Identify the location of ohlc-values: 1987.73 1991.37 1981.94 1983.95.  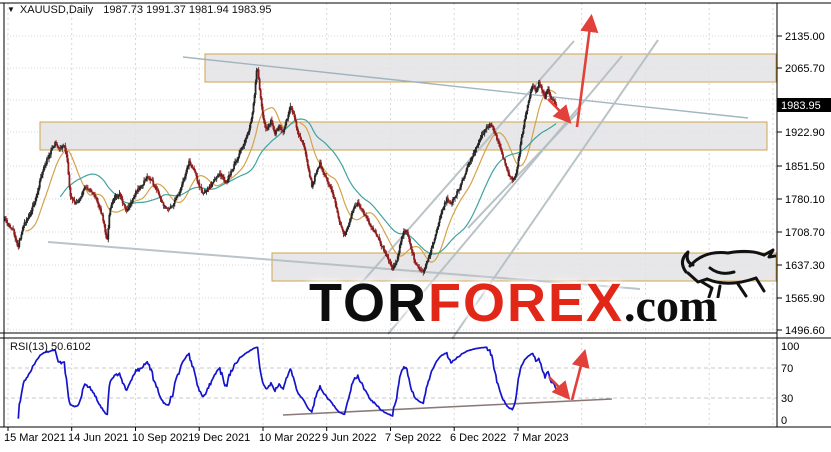
(187, 10).